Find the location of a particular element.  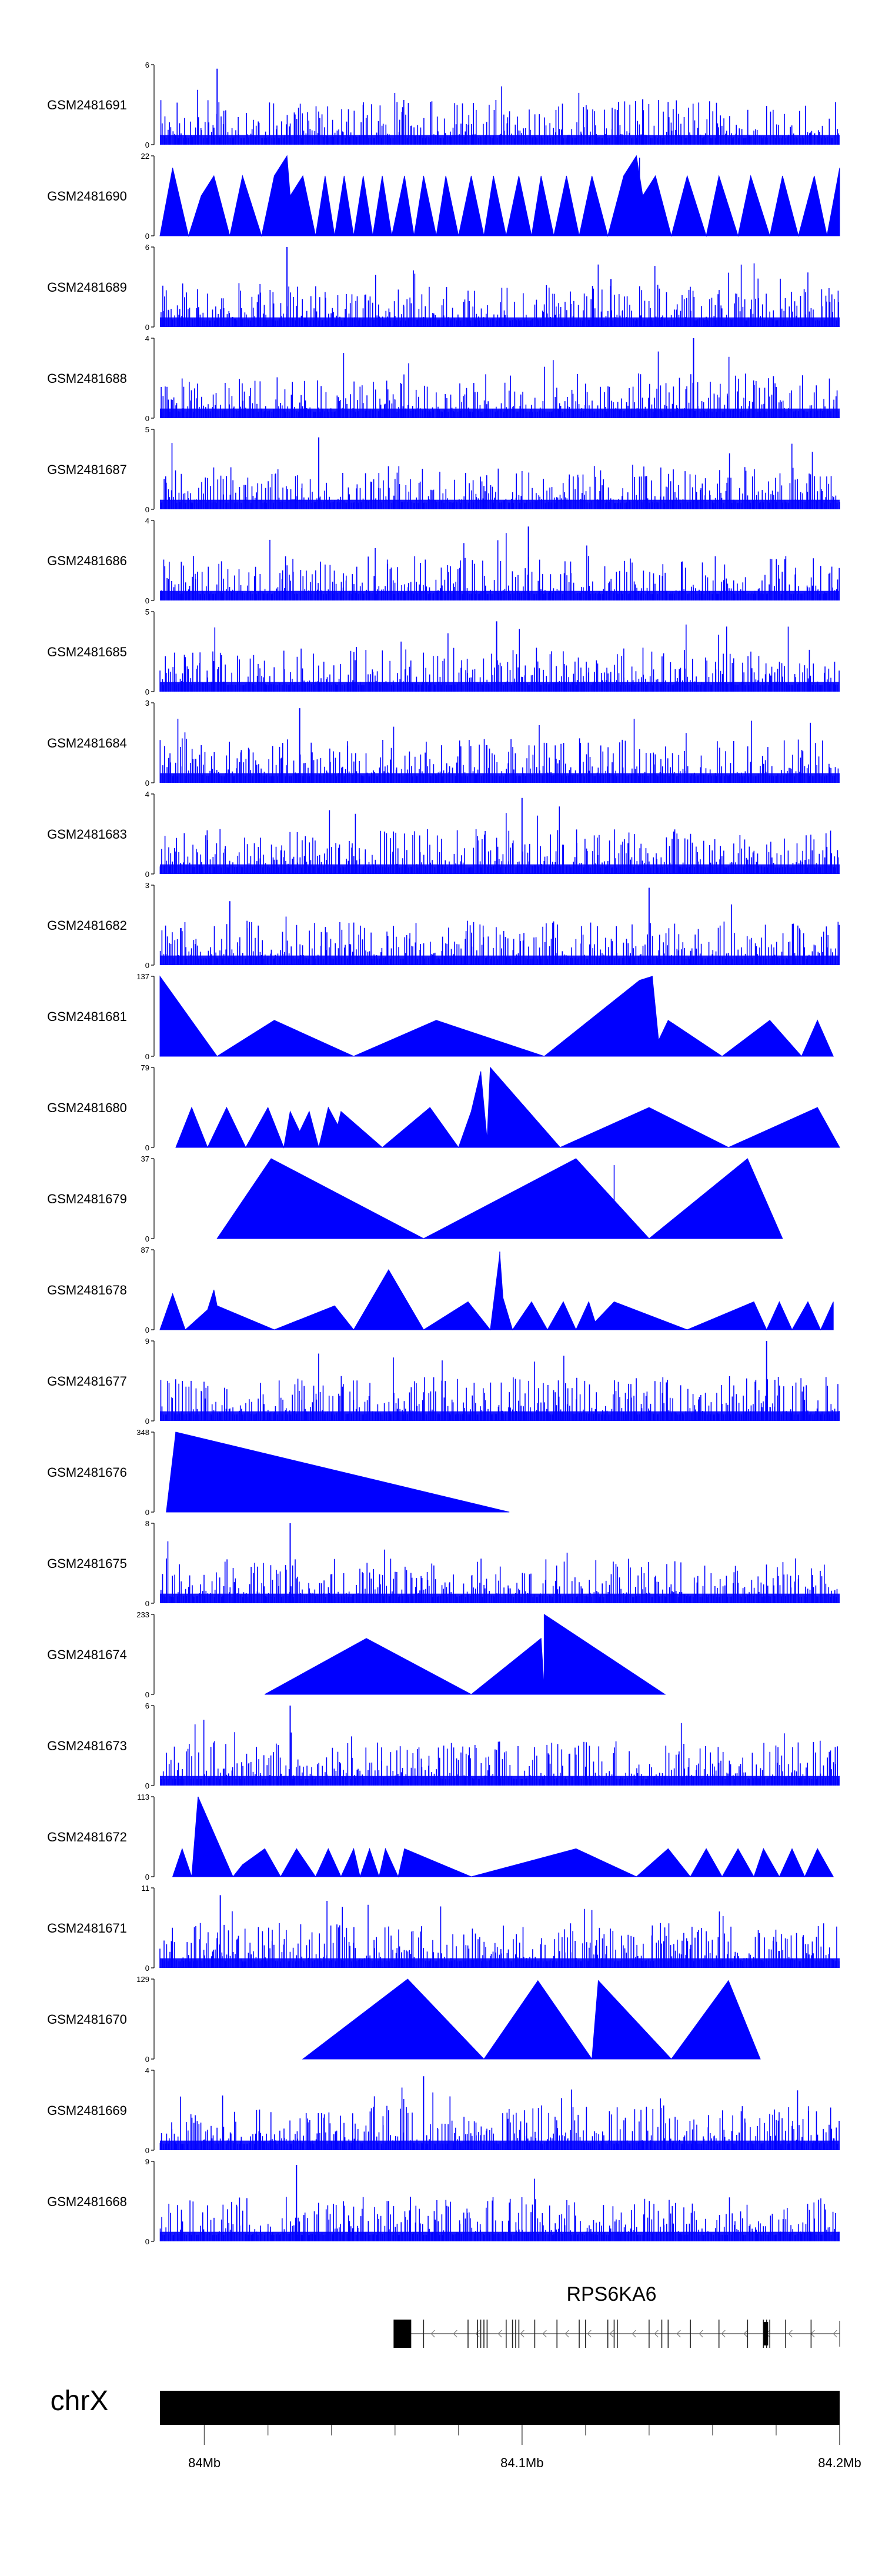

track-GSM2481682: GSM2481682 3 0 is located at coordinates (443, 925).